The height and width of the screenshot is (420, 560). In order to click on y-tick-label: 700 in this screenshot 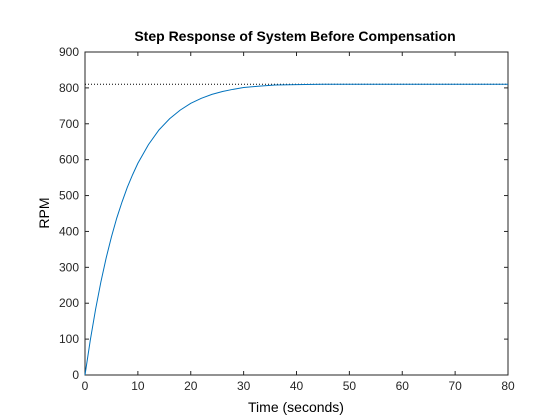, I will do `click(69, 124)`.